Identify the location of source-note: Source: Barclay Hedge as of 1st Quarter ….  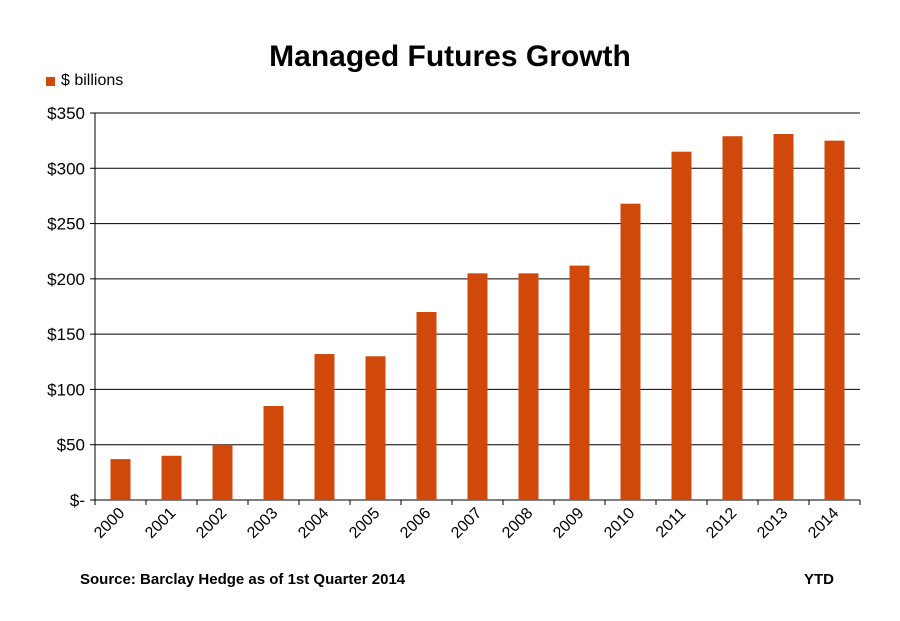
(243, 579).